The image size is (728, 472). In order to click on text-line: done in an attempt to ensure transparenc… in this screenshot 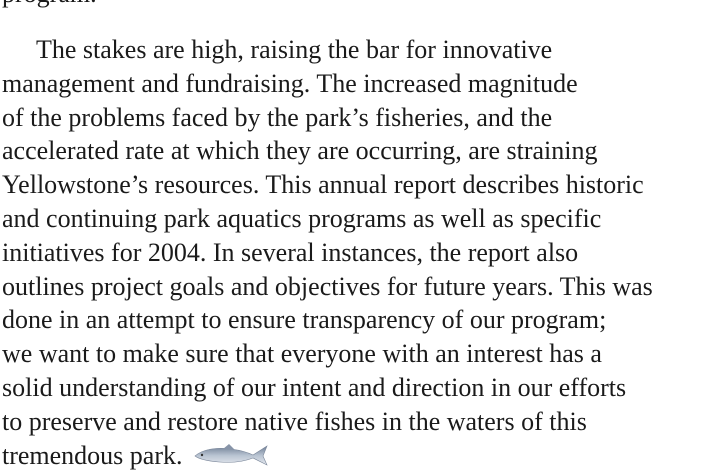, I will do `click(304, 320)`.